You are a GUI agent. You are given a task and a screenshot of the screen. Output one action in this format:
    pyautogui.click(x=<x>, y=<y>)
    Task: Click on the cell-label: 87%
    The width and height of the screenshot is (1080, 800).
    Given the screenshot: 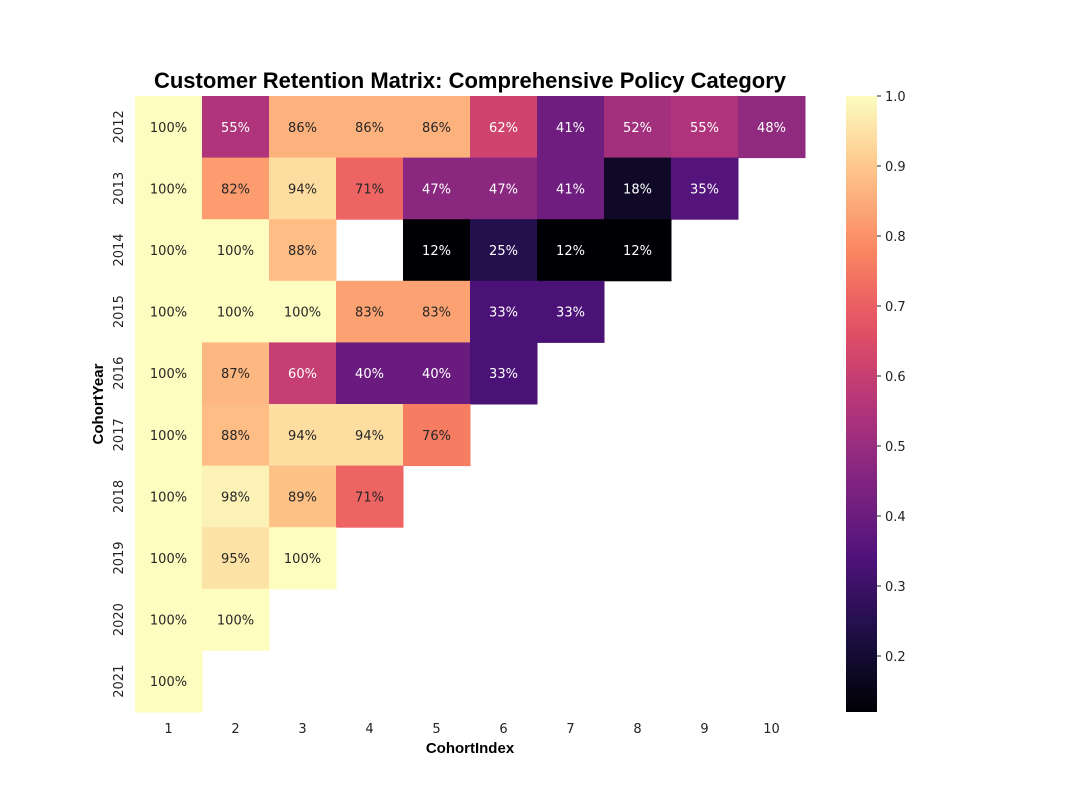 What is the action you would take?
    pyautogui.click(x=235, y=374)
    